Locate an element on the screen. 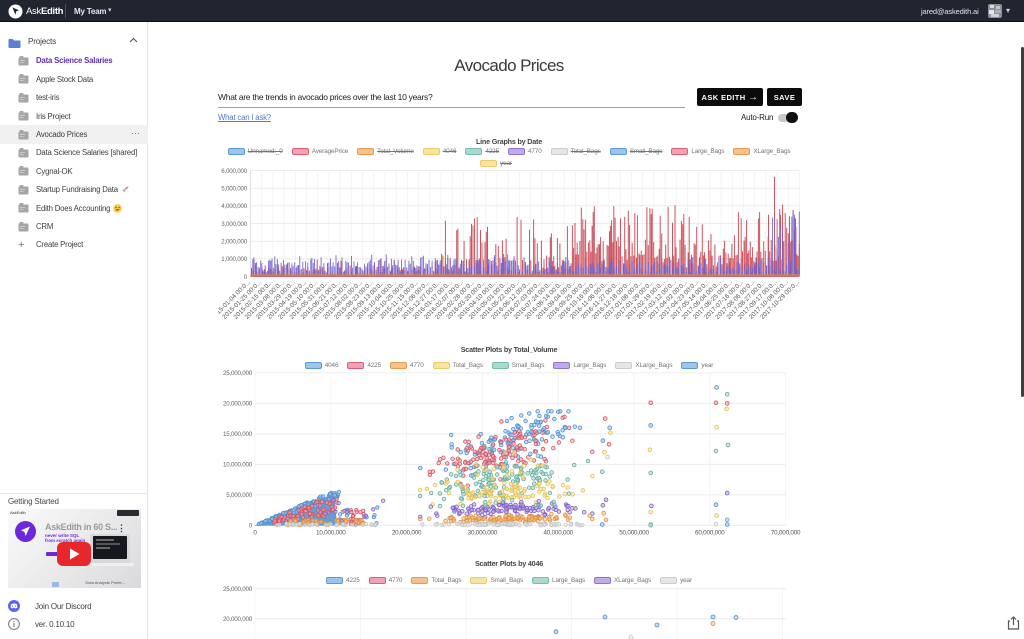 Image resolution: width=1024 pixels, height=639 pixels. svg-text: 50,000,000 is located at coordinates (634, 532).